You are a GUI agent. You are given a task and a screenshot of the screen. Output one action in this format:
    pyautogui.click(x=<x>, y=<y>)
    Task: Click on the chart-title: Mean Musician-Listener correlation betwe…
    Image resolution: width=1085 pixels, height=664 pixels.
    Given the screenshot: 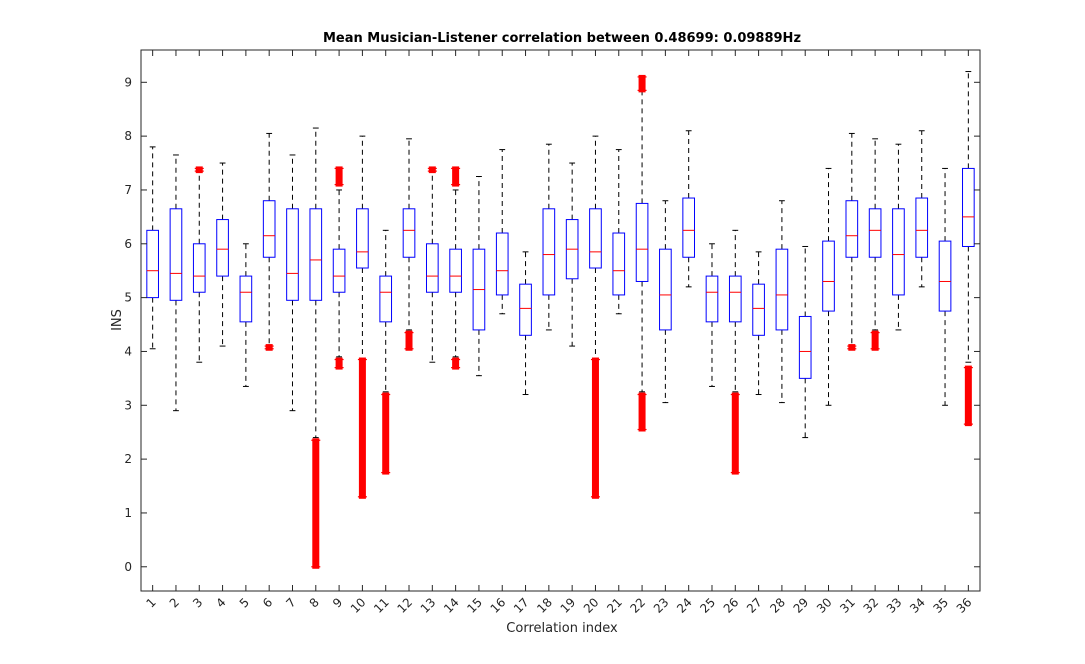 What is the action you would take?
    pyautogui.click(x=562, y=38)
    